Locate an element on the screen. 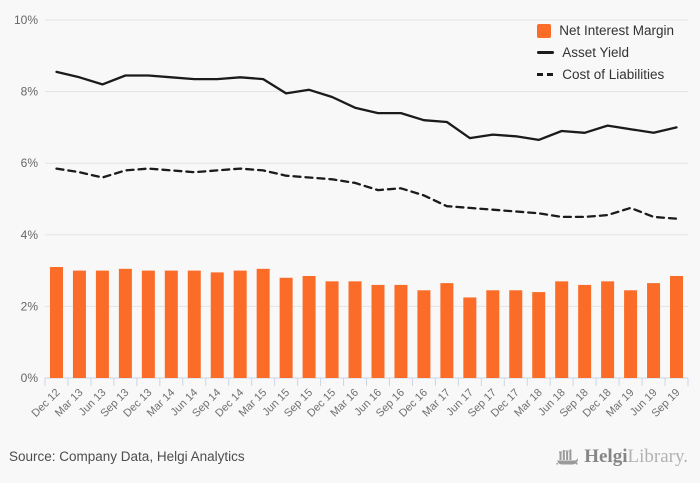 The image size is (700, 483). bar-swatch-icon is located at coordinates (544, 30).